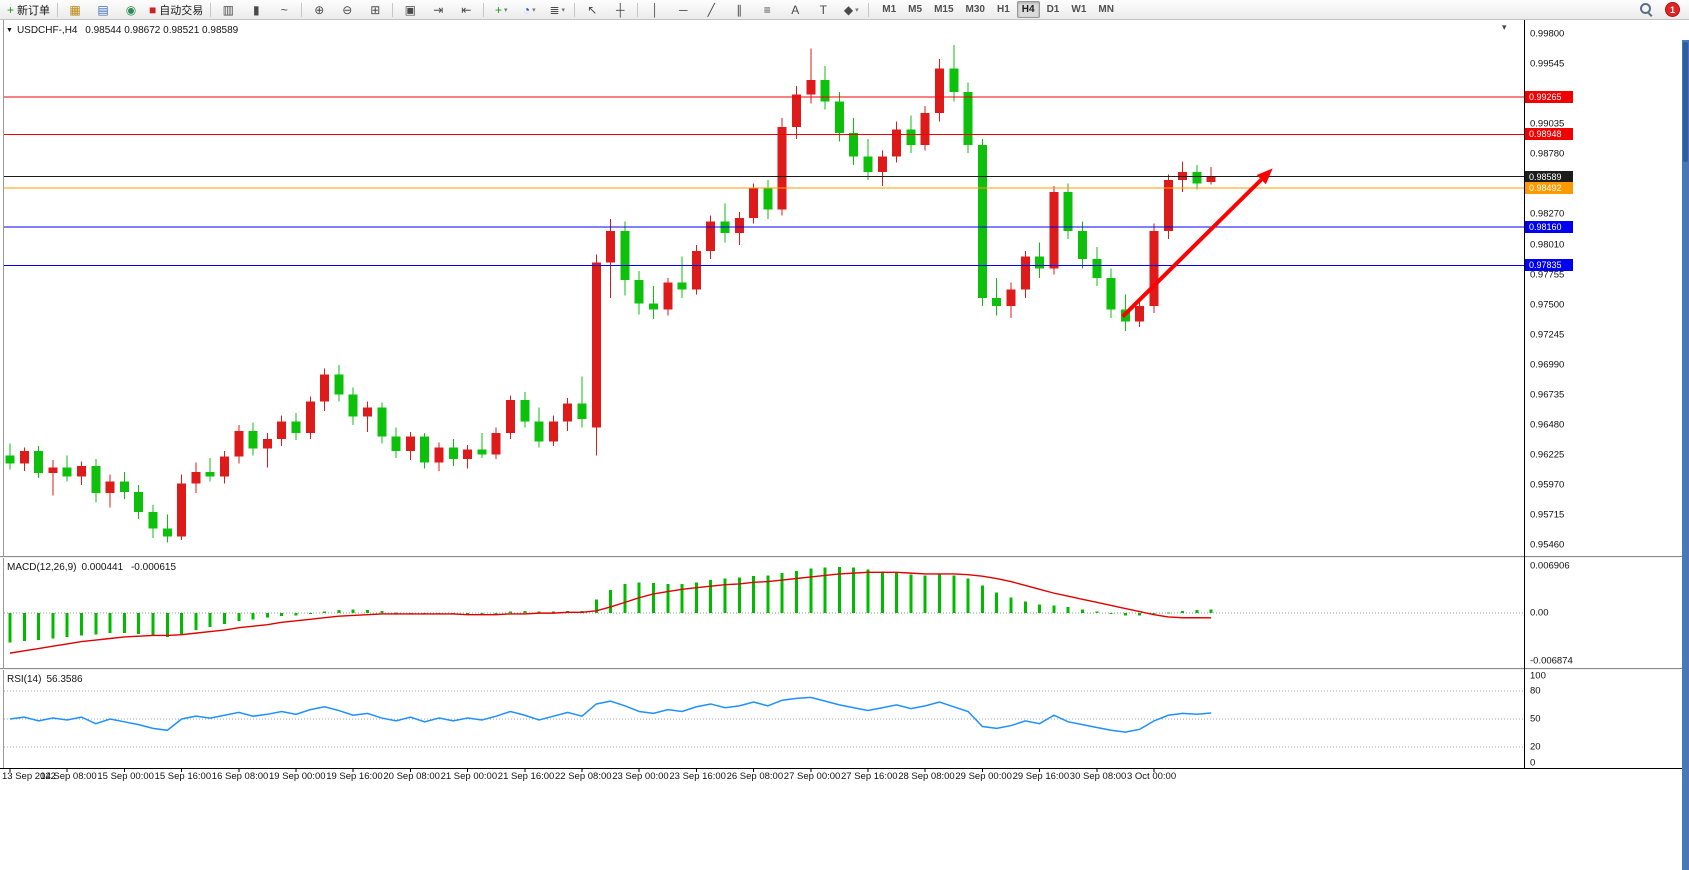 The height and width of the screenshot is (870, 1689). What do you see at coordinates (131, 10) in the screenshot?
I see `navigator-button: ◉` at bounding box center [131, 10].